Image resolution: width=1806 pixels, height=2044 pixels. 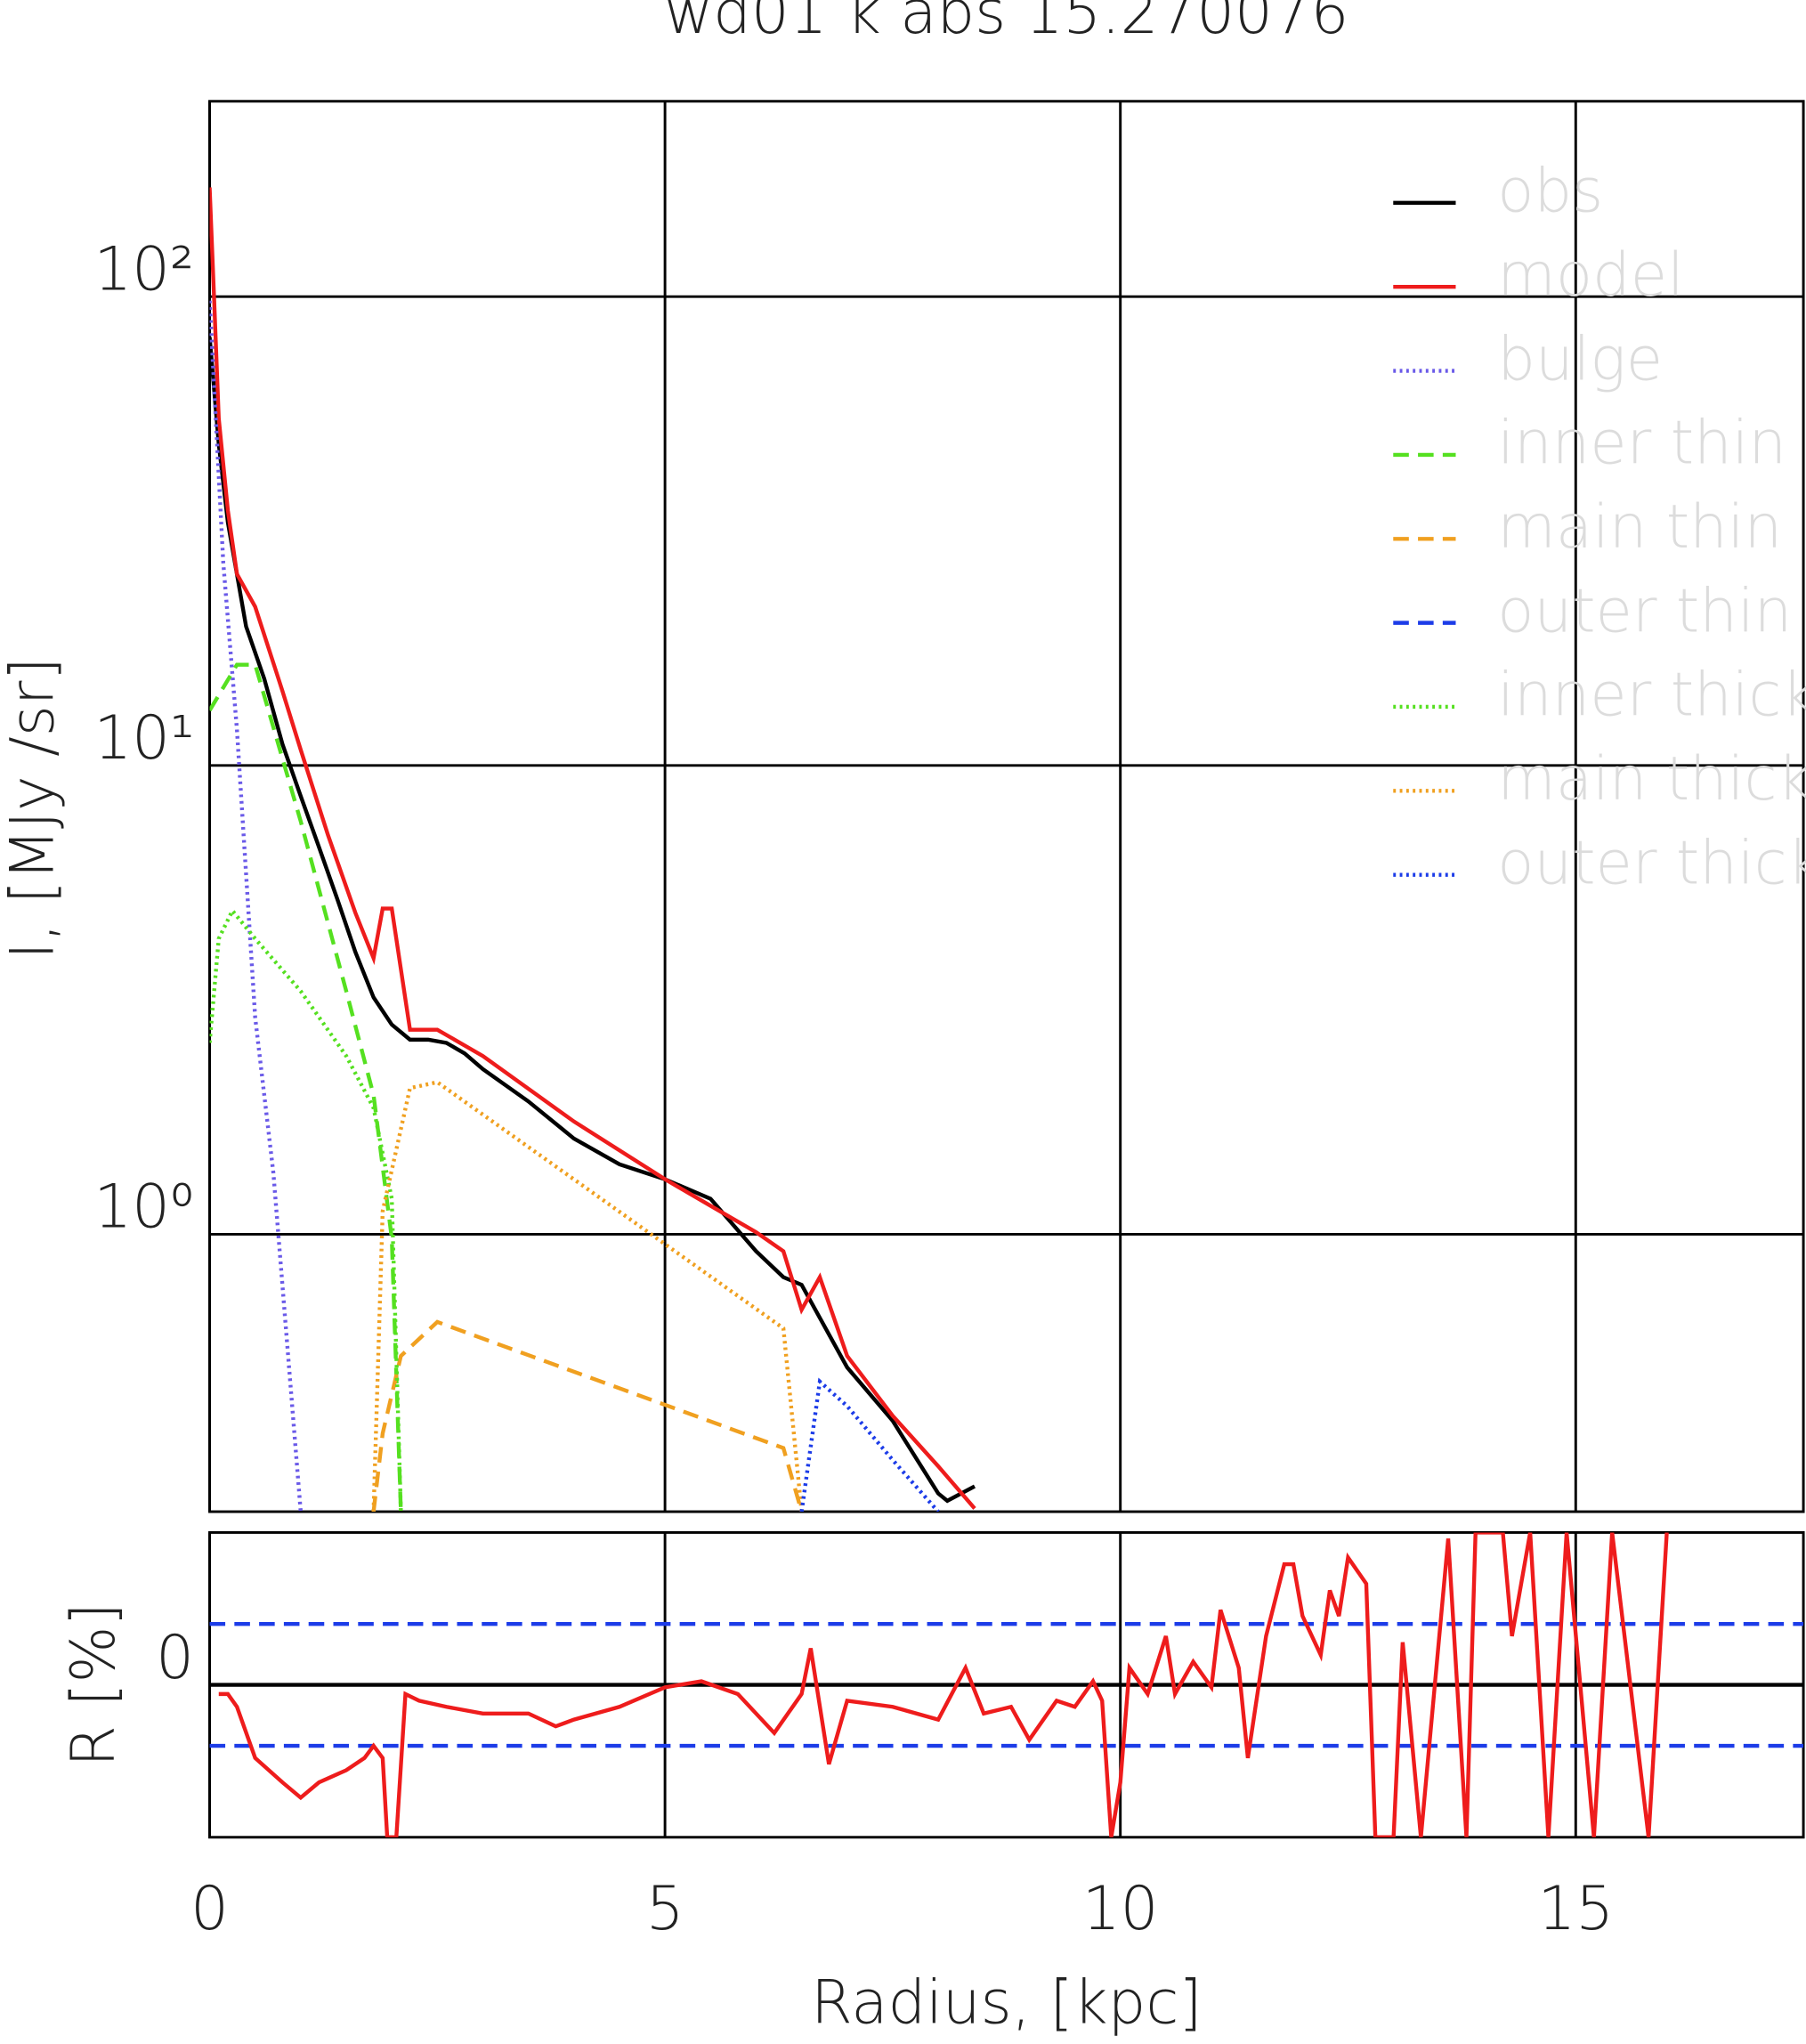 I want to click on plot-area, so click(x=943, y=1685).